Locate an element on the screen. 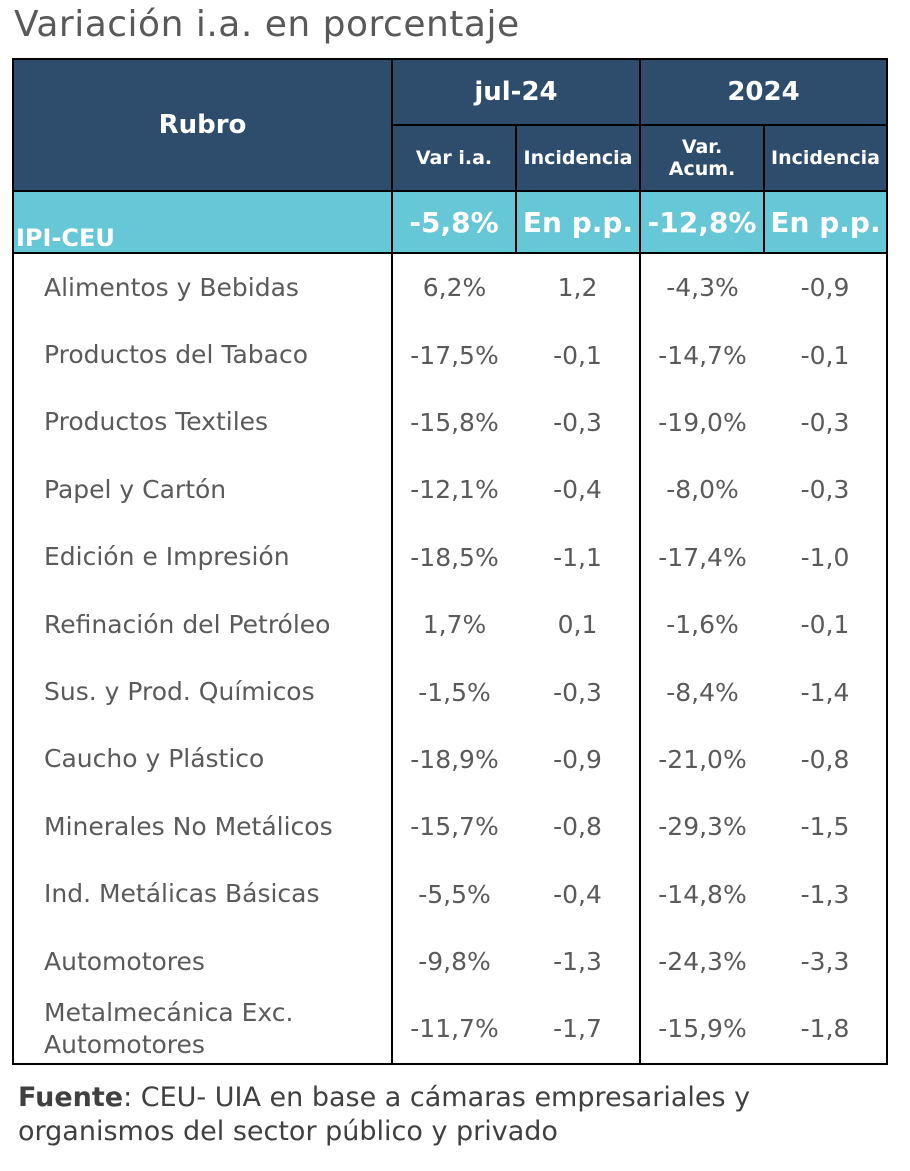 The height and width of the screenshot is (1171, 910). row-var-acum: -14,8% is located at coordinates (701, 894).